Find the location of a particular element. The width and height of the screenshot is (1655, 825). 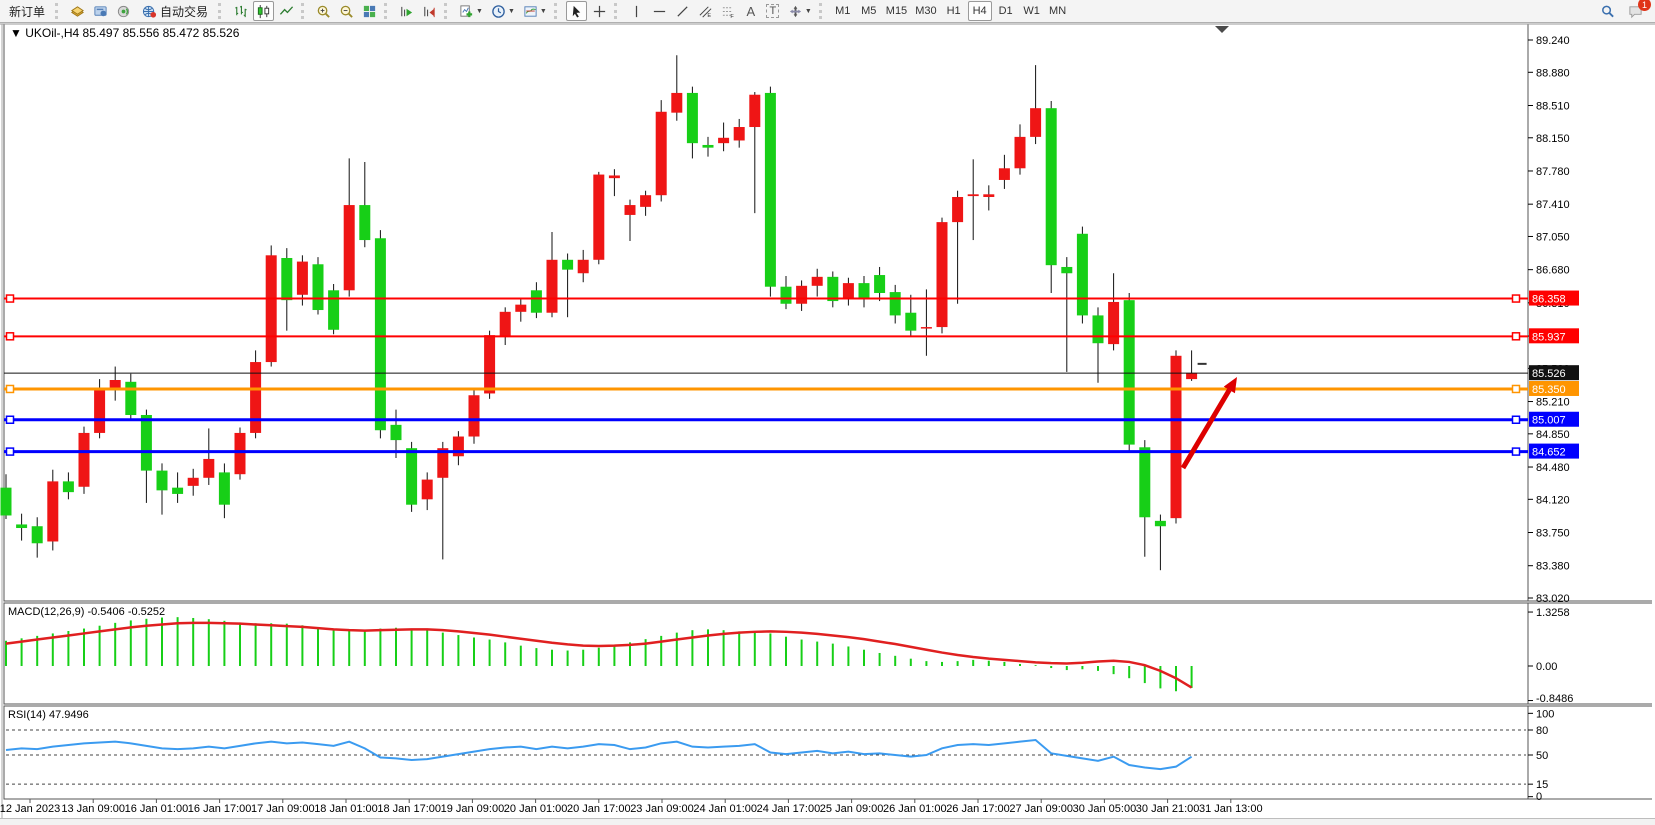

time-axis-label: 26 Jan 17:00 is located at coordinates (978, 809).